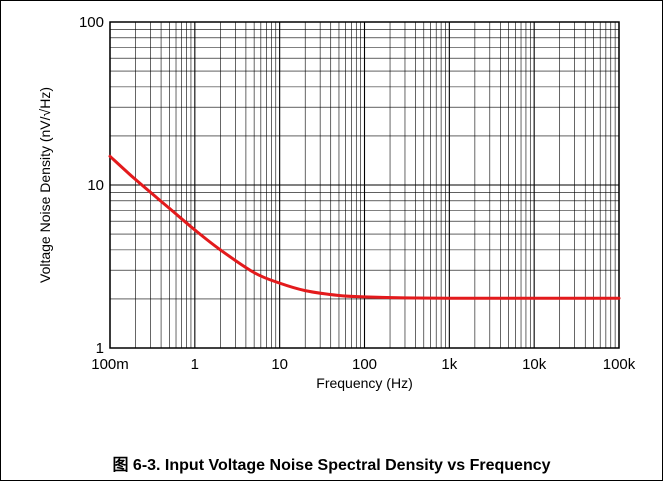 The image size is (663, 481). What do you see at coordinates (195, 364) in the screenshot?
I see `x-tick-label: 1` at bounding box center [195, 364].